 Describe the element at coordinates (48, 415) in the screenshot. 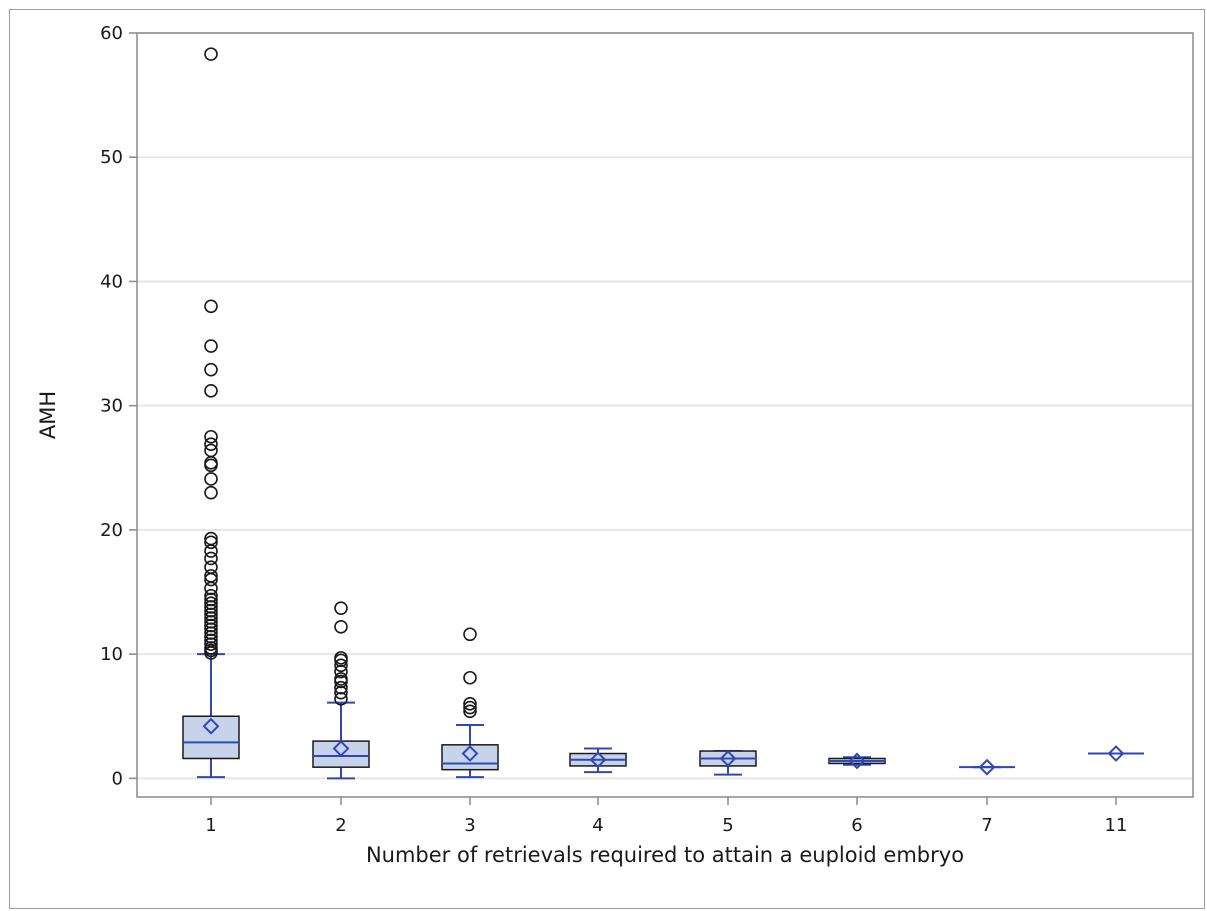

I see `y-axis-title: AMH` at that location.